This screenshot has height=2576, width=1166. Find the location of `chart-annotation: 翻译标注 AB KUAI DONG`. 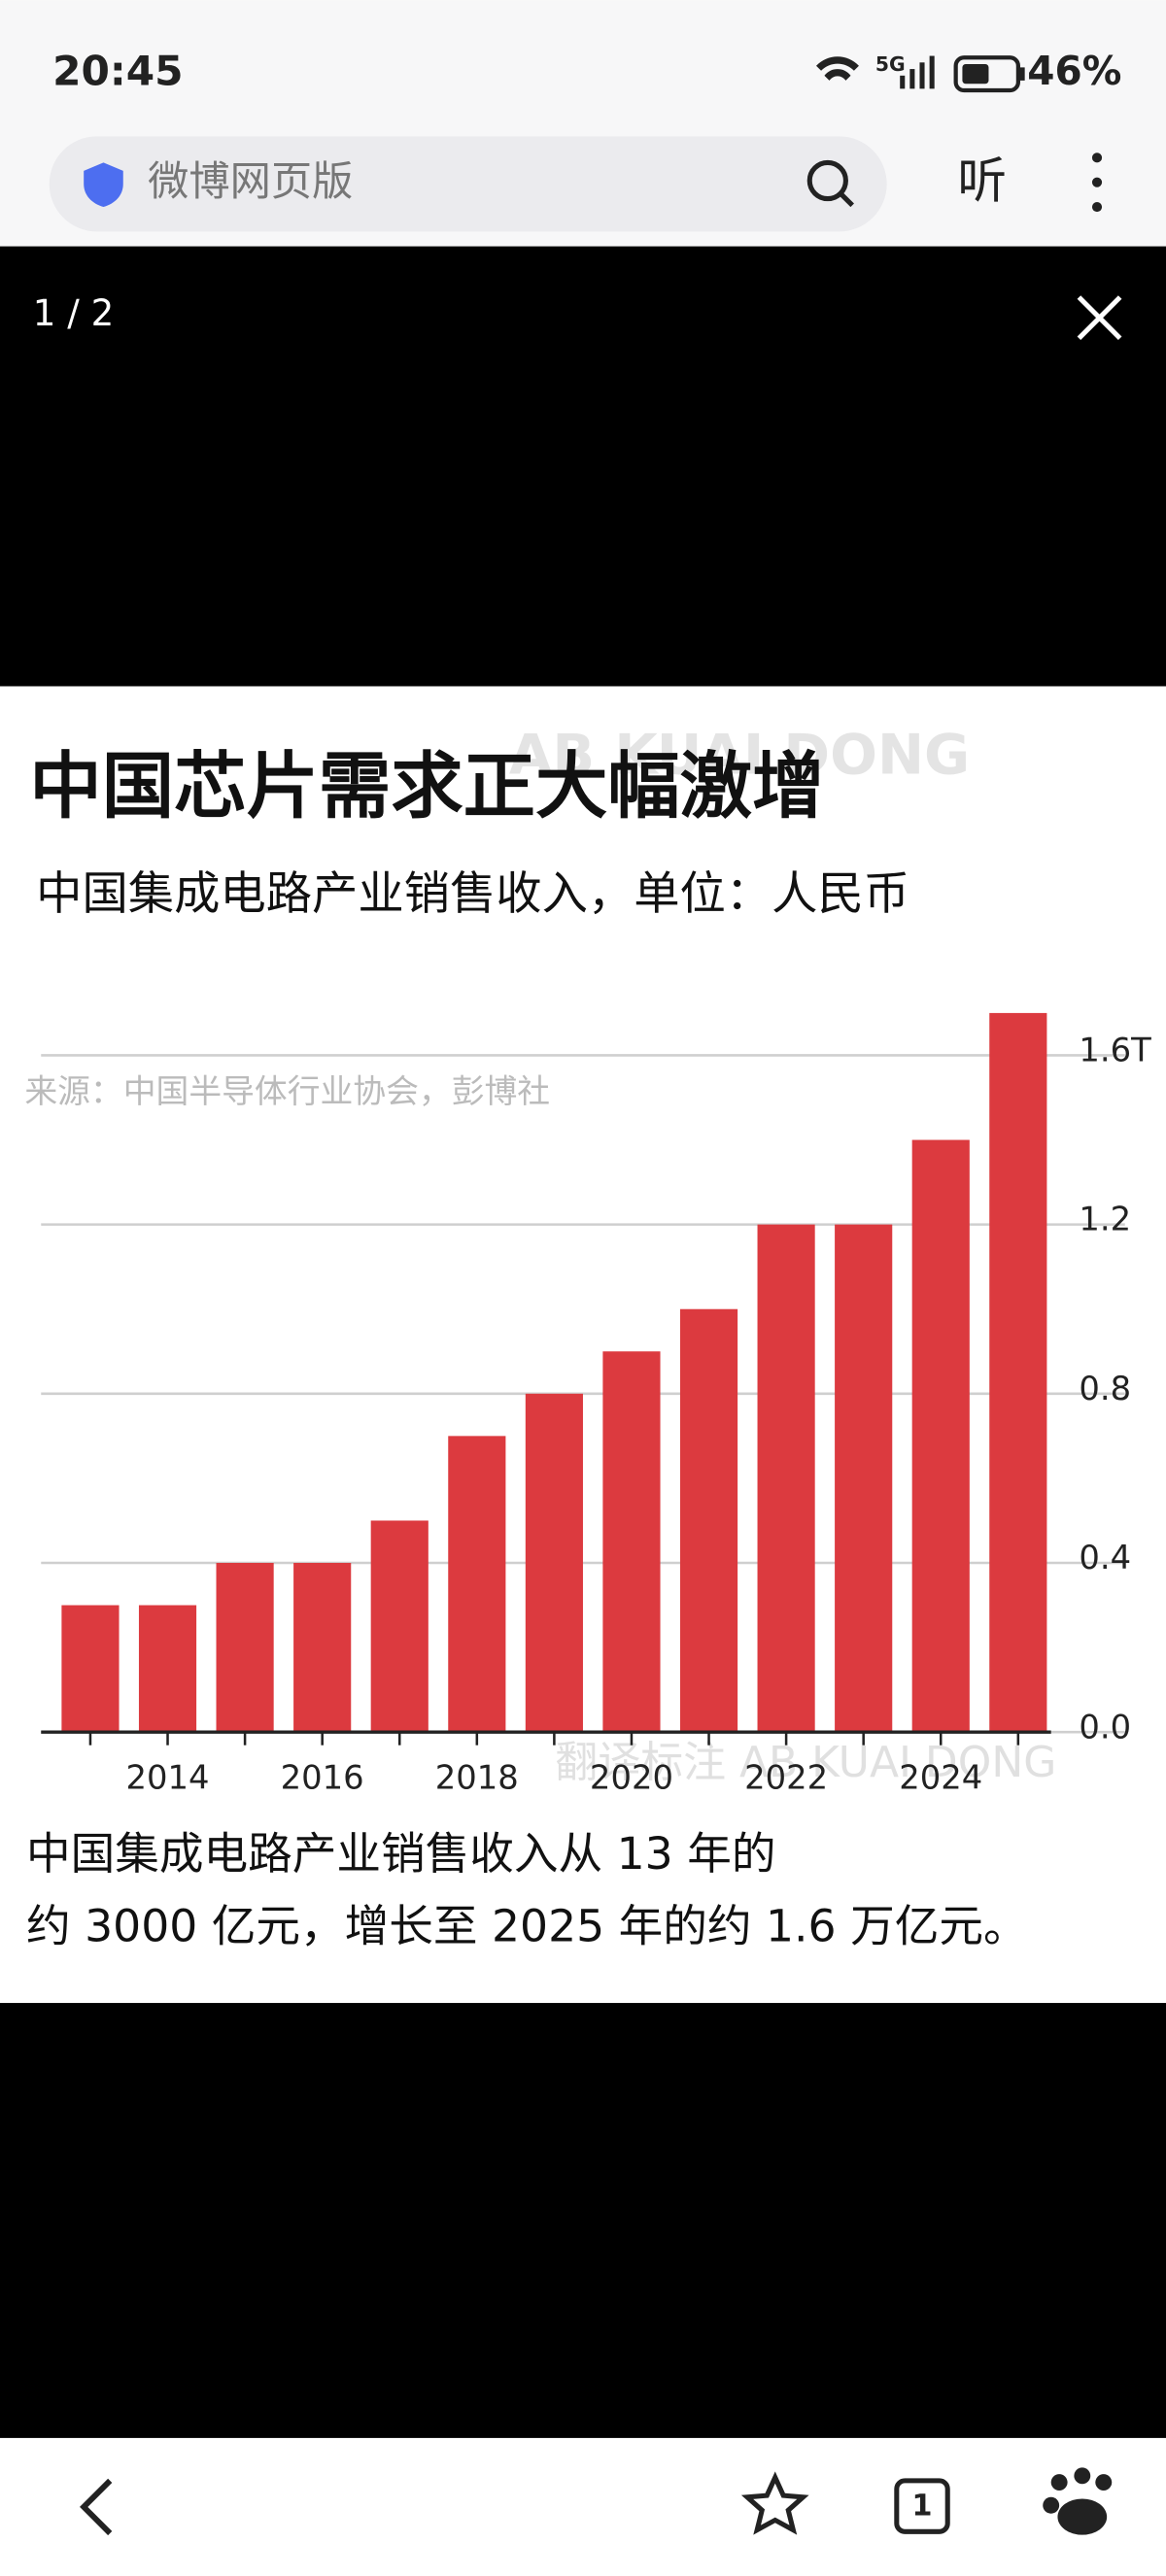

chart-annotation: 翻译标注 AB KUAI DONG is located at coordinates (805, 1762).